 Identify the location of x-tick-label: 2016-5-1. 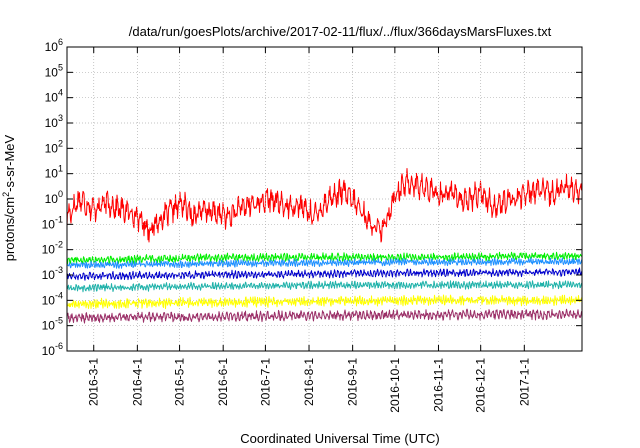
(180, 382).